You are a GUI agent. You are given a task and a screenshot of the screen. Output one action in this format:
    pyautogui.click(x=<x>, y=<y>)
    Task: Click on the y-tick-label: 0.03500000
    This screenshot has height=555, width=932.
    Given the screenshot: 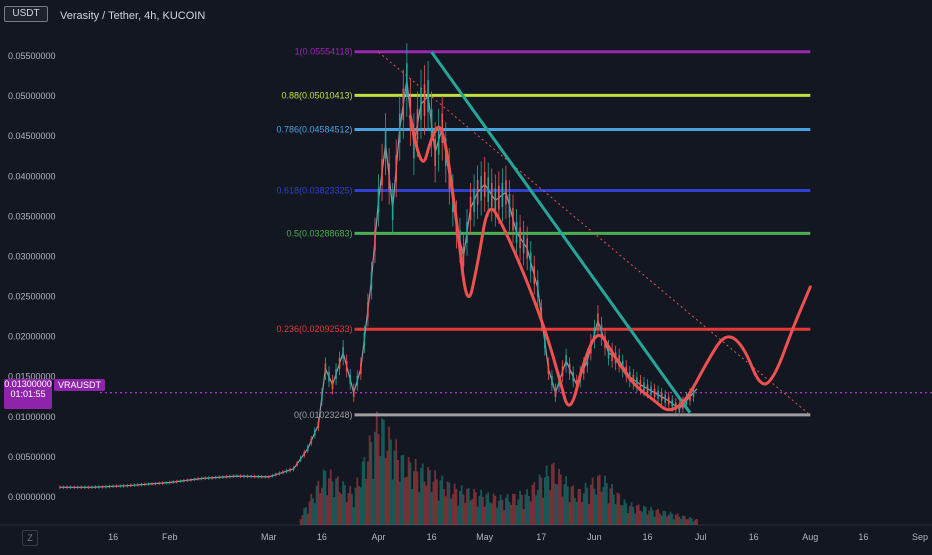 What is the action you would take?
    pyautogui.click(x=32, y=216)
    